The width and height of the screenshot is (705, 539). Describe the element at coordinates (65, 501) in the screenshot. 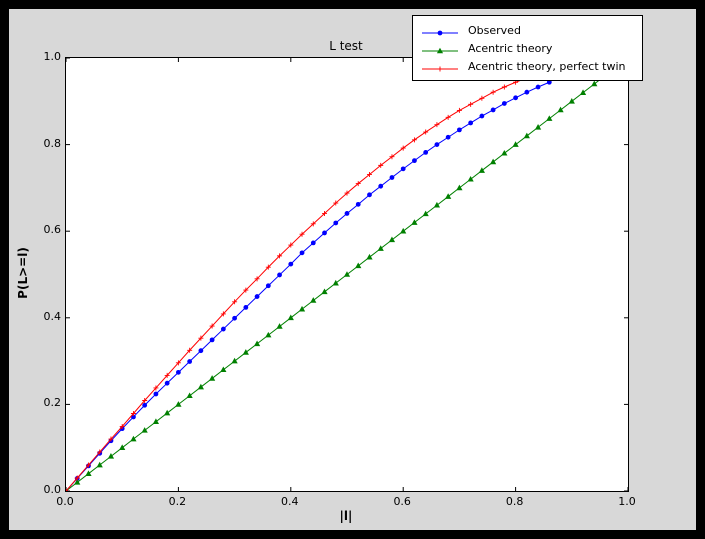

I see `x-tick-label: 0.0` at that location.